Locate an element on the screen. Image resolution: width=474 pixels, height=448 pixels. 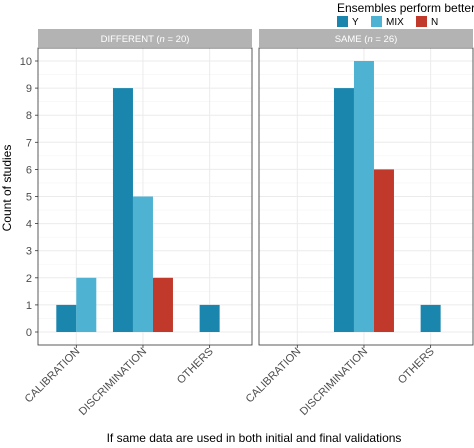
legend-title: Ensembles perform better is located at coordinates (405, 8).